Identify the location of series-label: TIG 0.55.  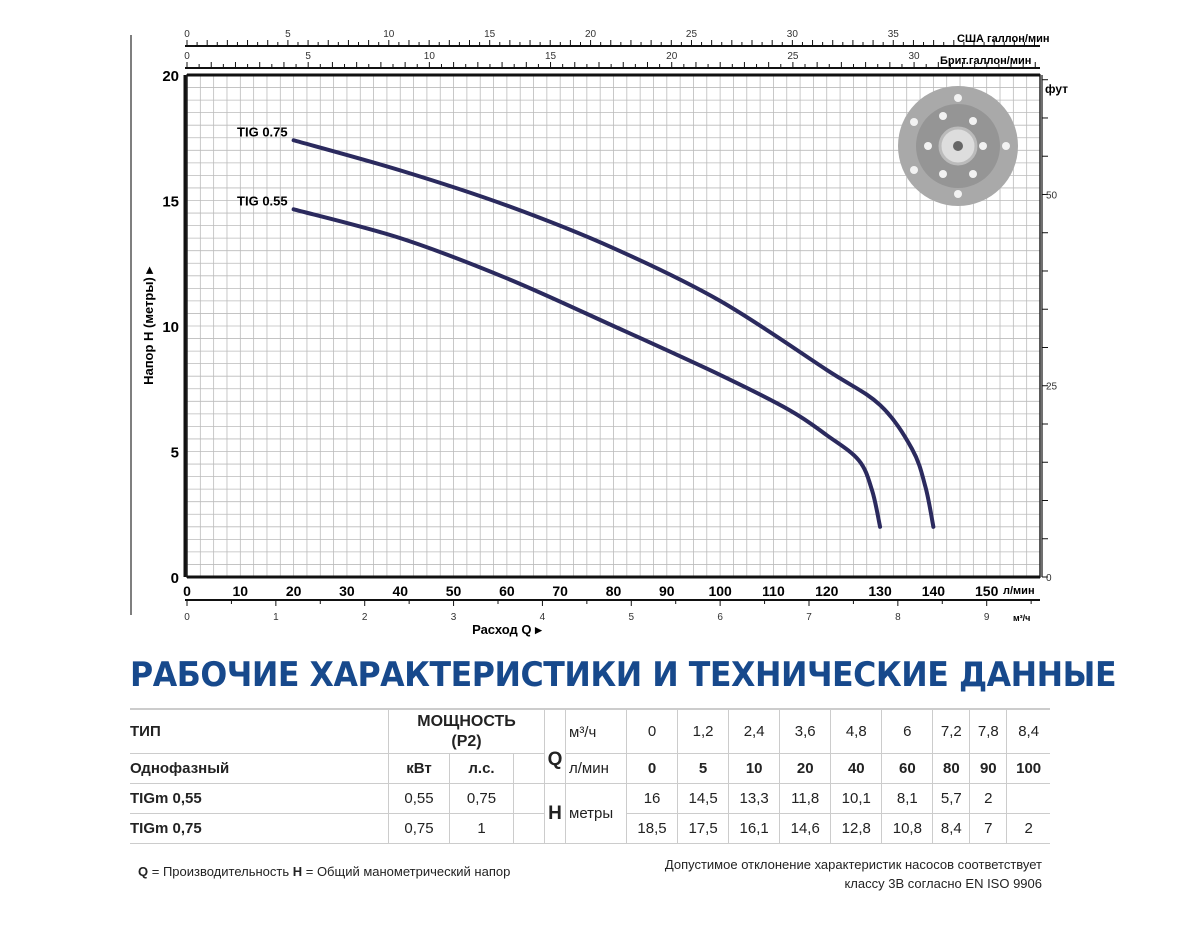
(262, 200).